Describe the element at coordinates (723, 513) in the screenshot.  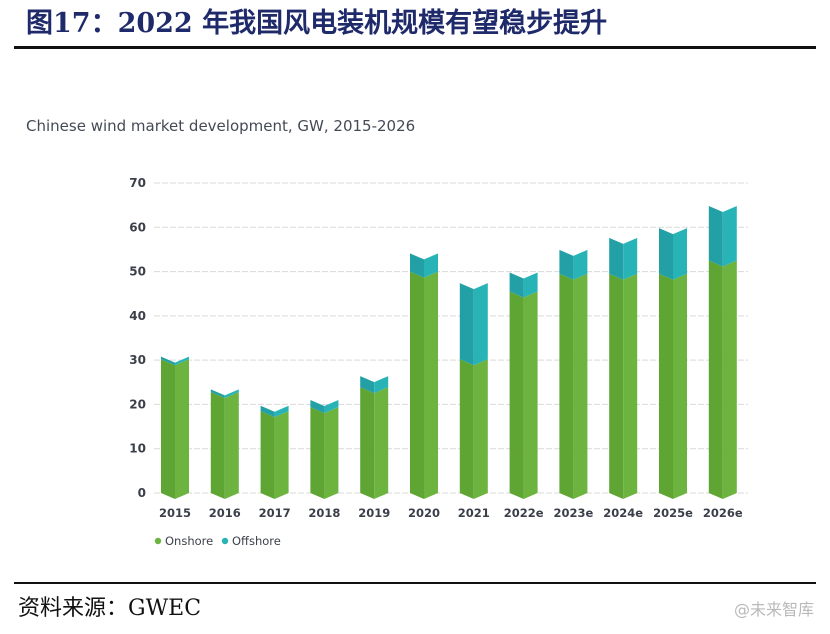
I see `x-tick-label: 2026e` at that location.